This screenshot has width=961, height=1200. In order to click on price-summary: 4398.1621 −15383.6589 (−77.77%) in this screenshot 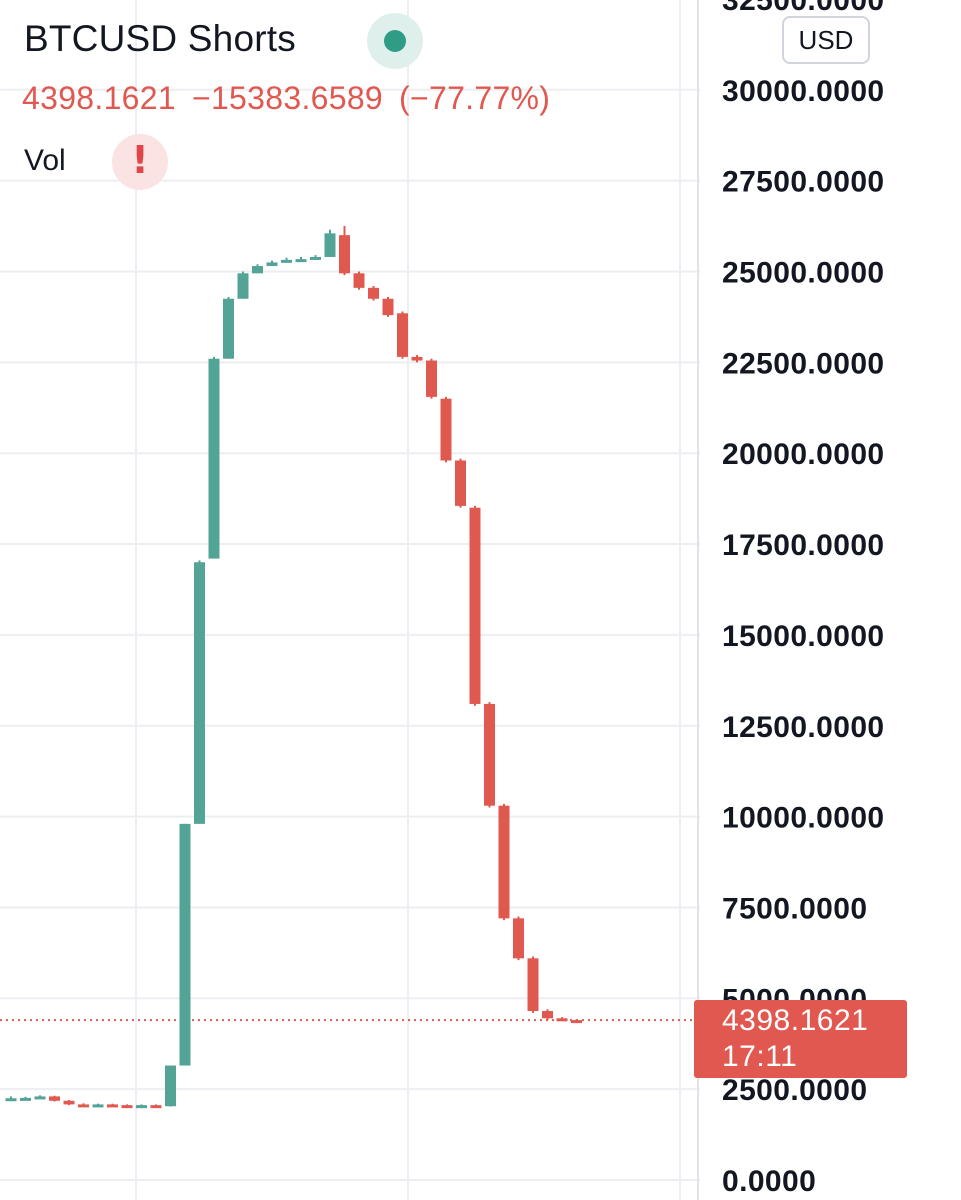, I will do `click(294, 98)`.